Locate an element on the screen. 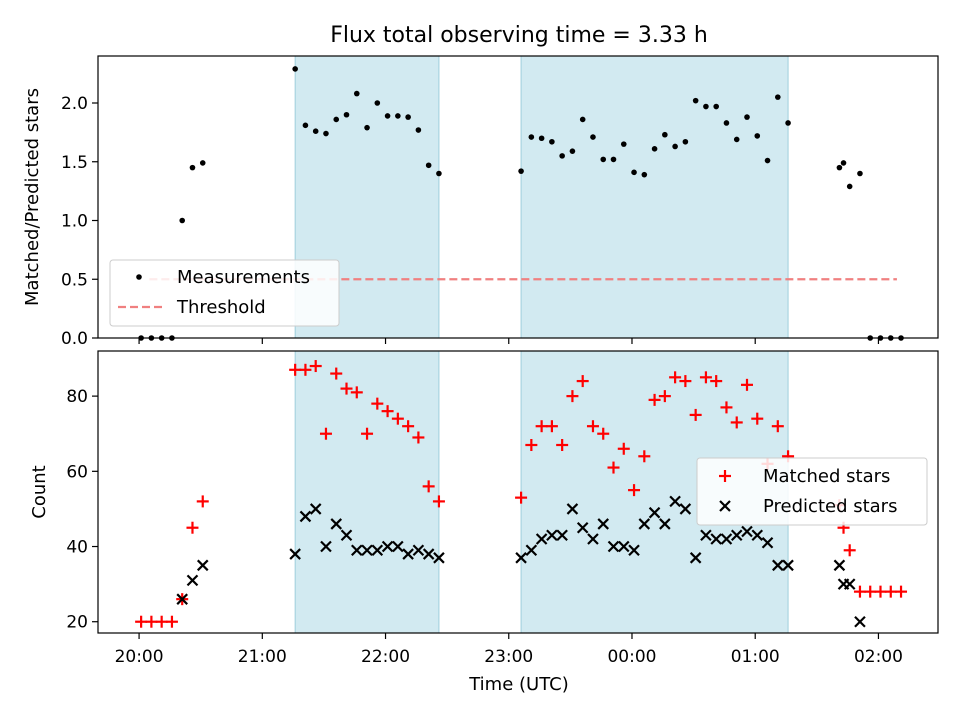 The image size is (960, 720). legend-measurements-marker is located at coordinates (139, 277).